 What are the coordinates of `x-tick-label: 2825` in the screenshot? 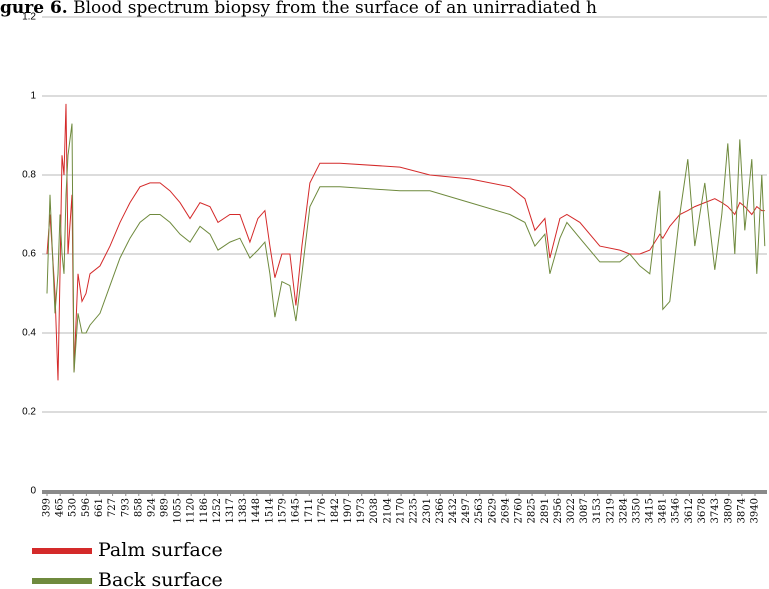 It's located at (532, 510).